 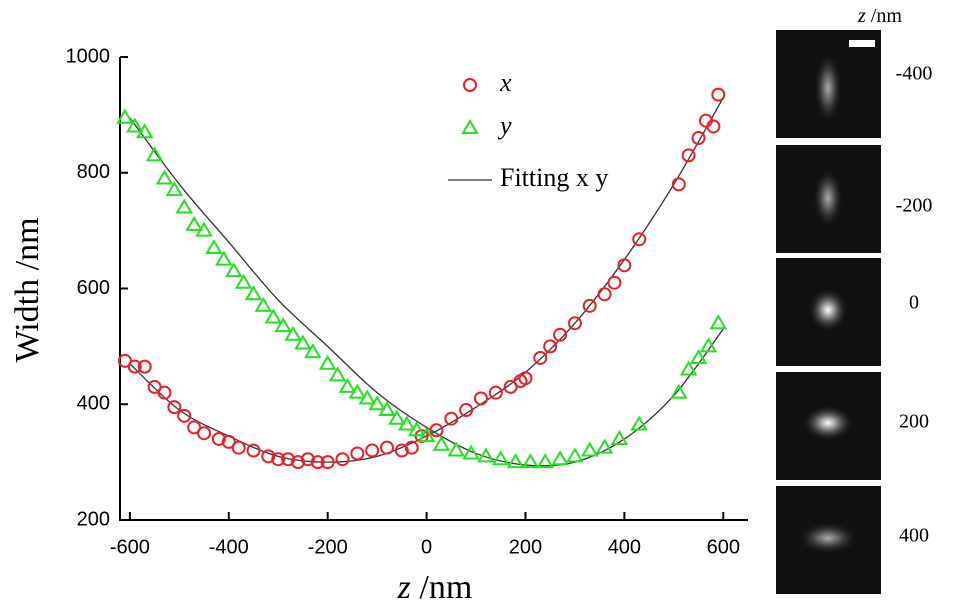 I want to click on psf-label: -200, so click(x=914, y=206).